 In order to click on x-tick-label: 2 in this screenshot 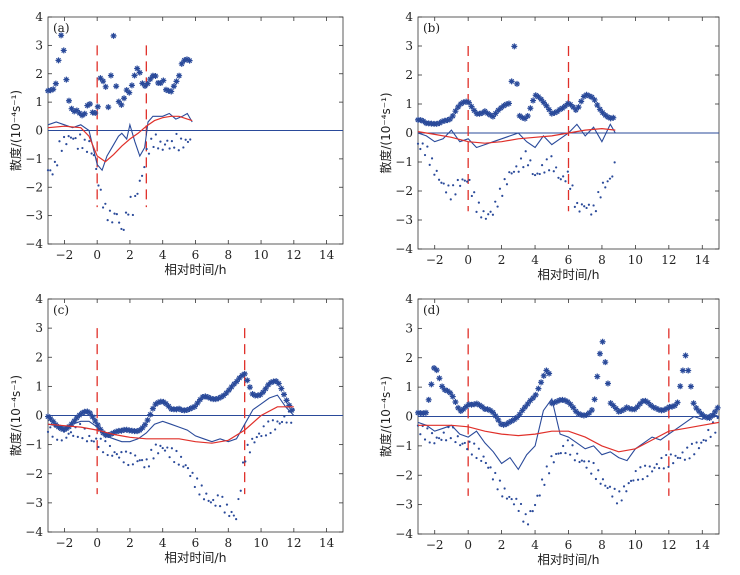, I will do `click(130, 255)`.